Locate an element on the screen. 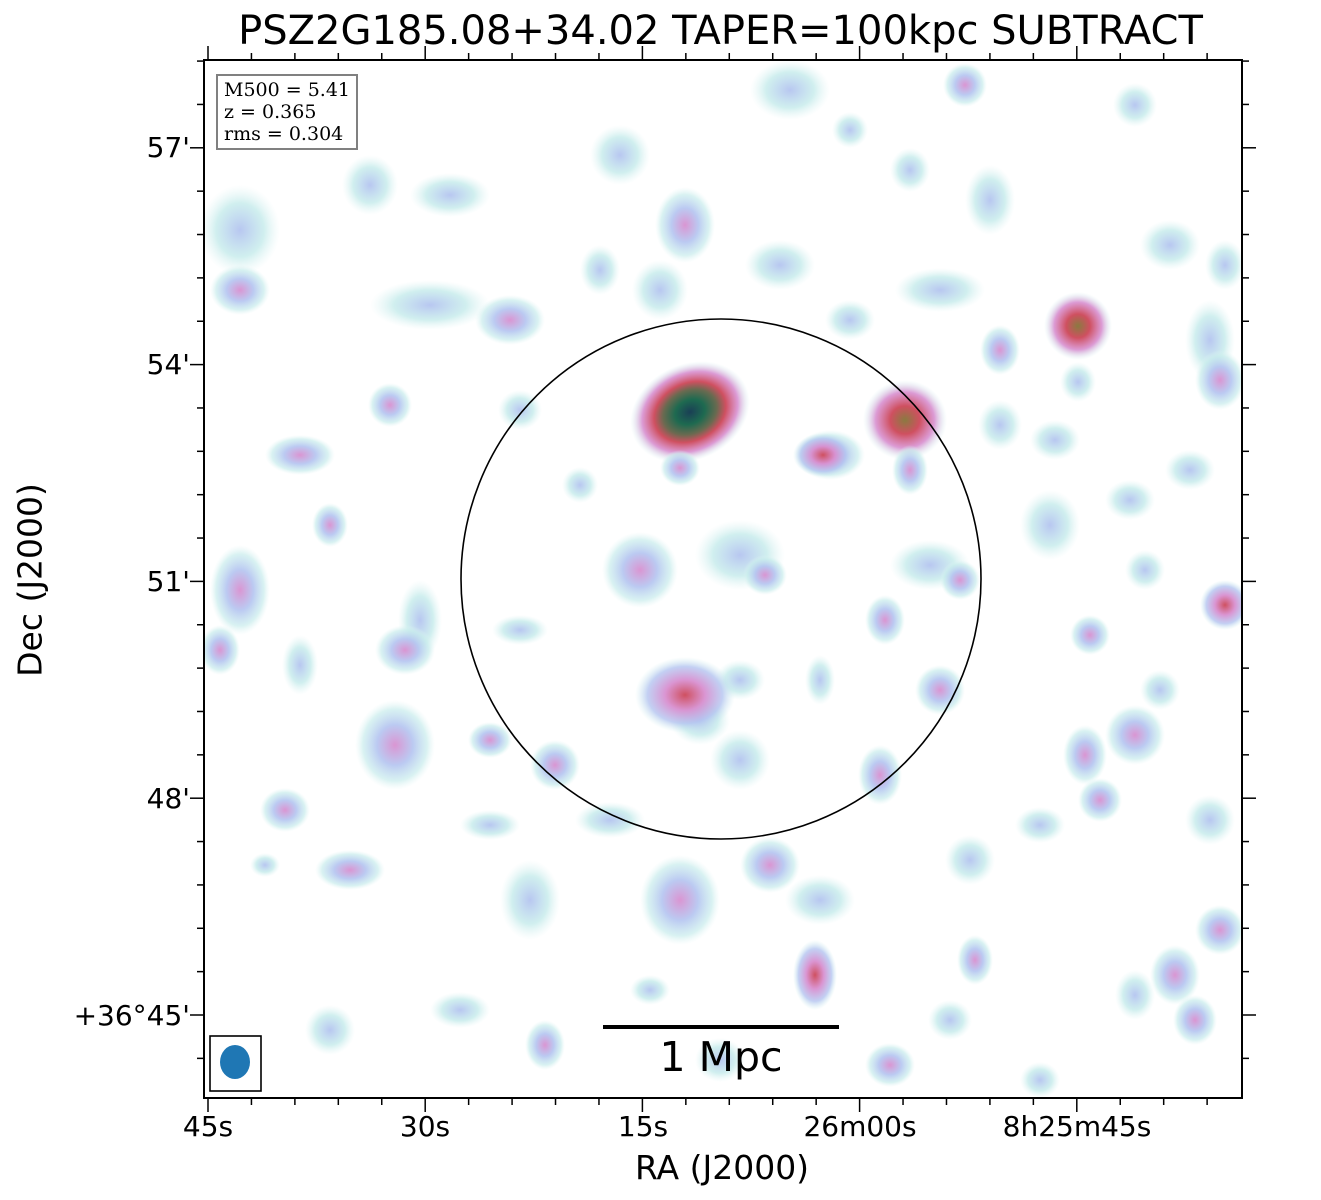 The image size is (1321, 1200). info-box: M500 = 5.41 z = 0.365 rms = 0.304 is located at coordinates (287, 112).